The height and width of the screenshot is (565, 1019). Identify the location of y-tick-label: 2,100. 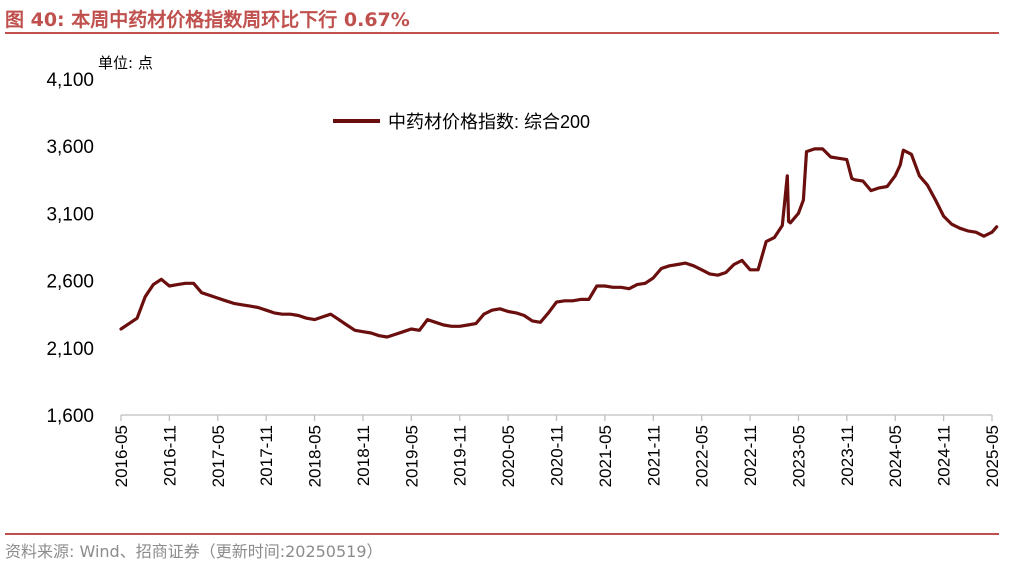
(70, 349).